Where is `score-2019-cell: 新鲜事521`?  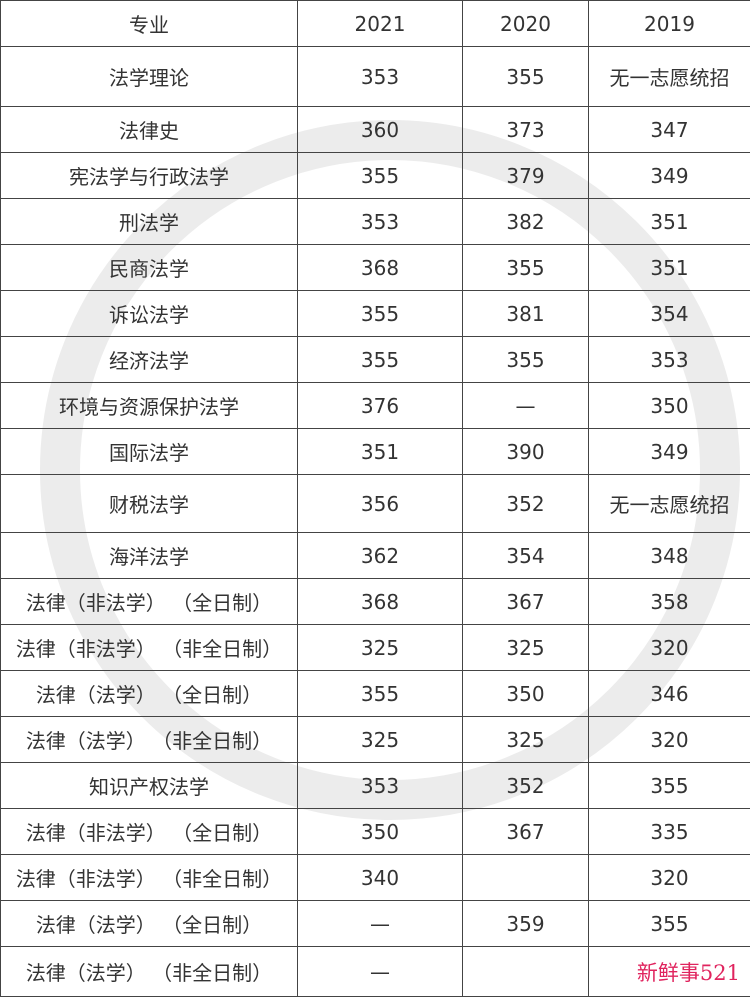 score-2019-cell: 新鲜事521 is located at coordinates (669, 972).